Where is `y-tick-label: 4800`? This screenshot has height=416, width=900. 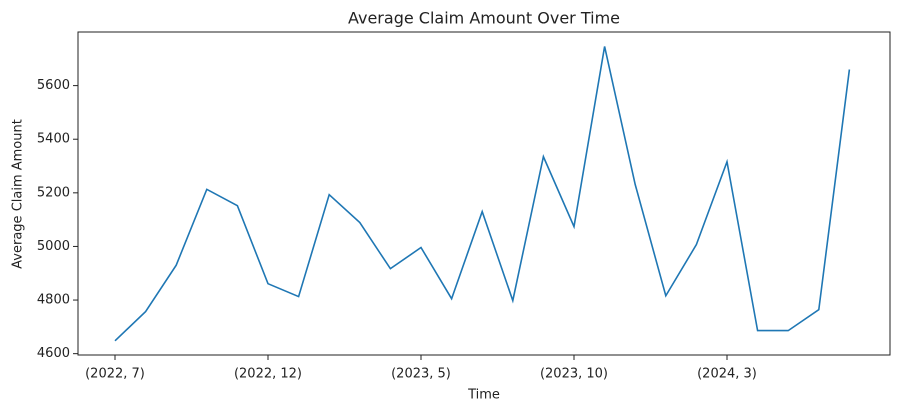 y-tick-label: 4800 is located at coordinates (53, 300).